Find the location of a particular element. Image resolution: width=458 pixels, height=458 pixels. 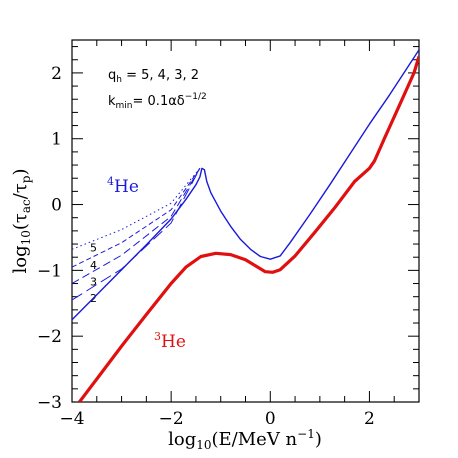

kmin-annotation: kmin= 0.1αδ−1/2 is located at coordinates (157, 101).